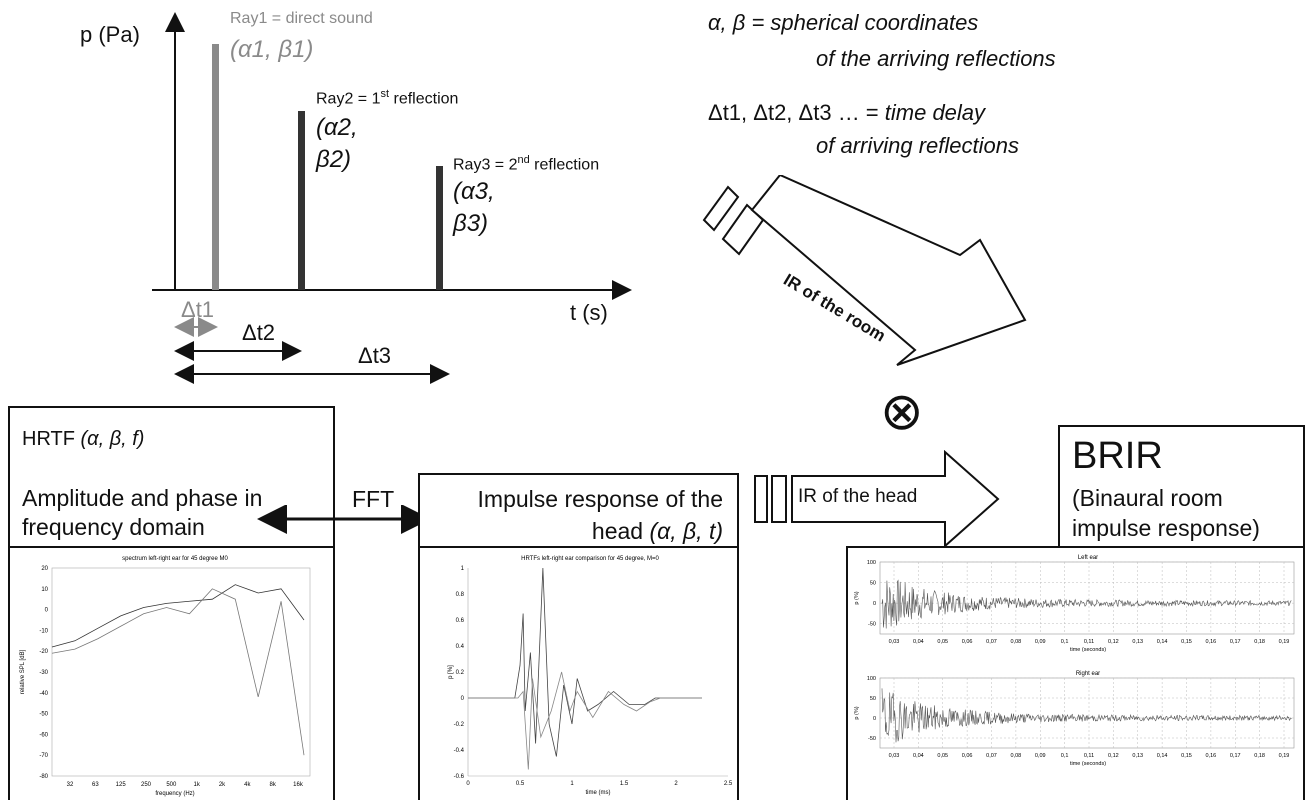  Describe the element at coordinates (247, 785) in the screenshot. I see `x-tick-label: 4k` at that location.